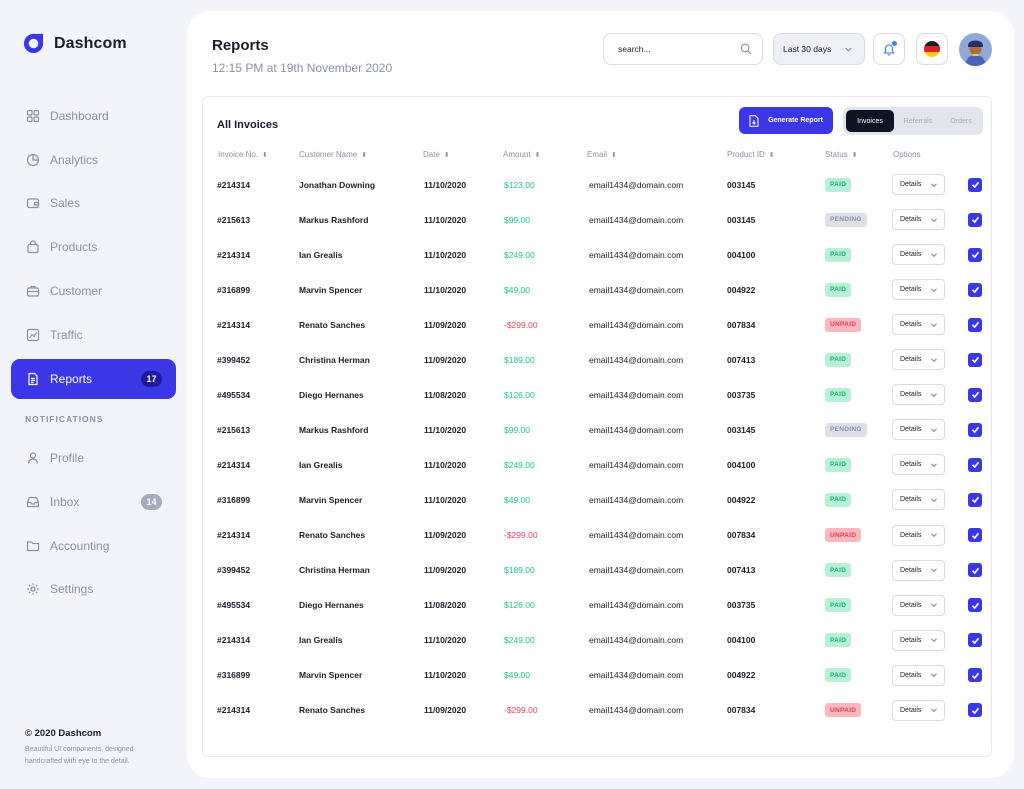 The height and width of the screenshot is (789, 1024). I want to click on sidebar-item-analytics: Analytics, so click(93, 160).